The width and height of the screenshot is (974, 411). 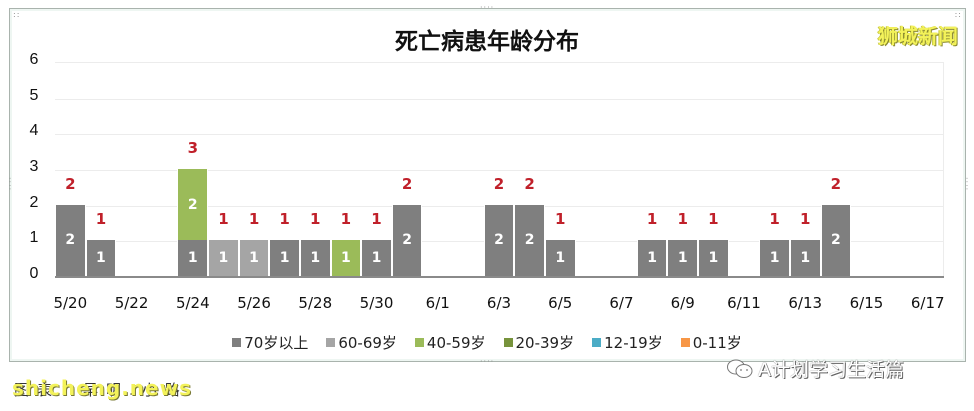 What do you see at coordinates (744, 303) in the screenshot?
I see `x-tick-label: 6/11` at bounding box center [744, 303].